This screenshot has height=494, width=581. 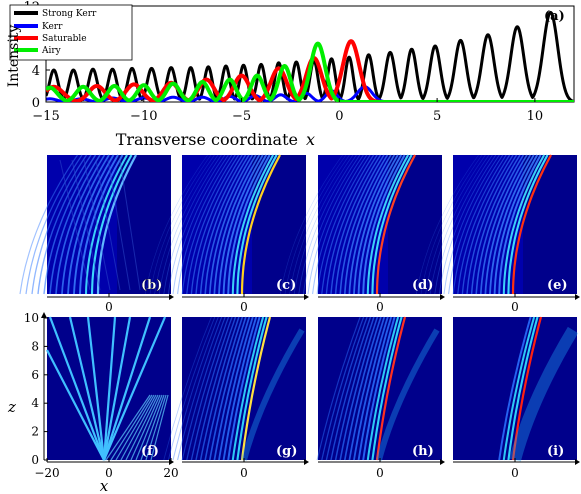 I want to click on z-tick-label: 10, so click(x=31, y=318).